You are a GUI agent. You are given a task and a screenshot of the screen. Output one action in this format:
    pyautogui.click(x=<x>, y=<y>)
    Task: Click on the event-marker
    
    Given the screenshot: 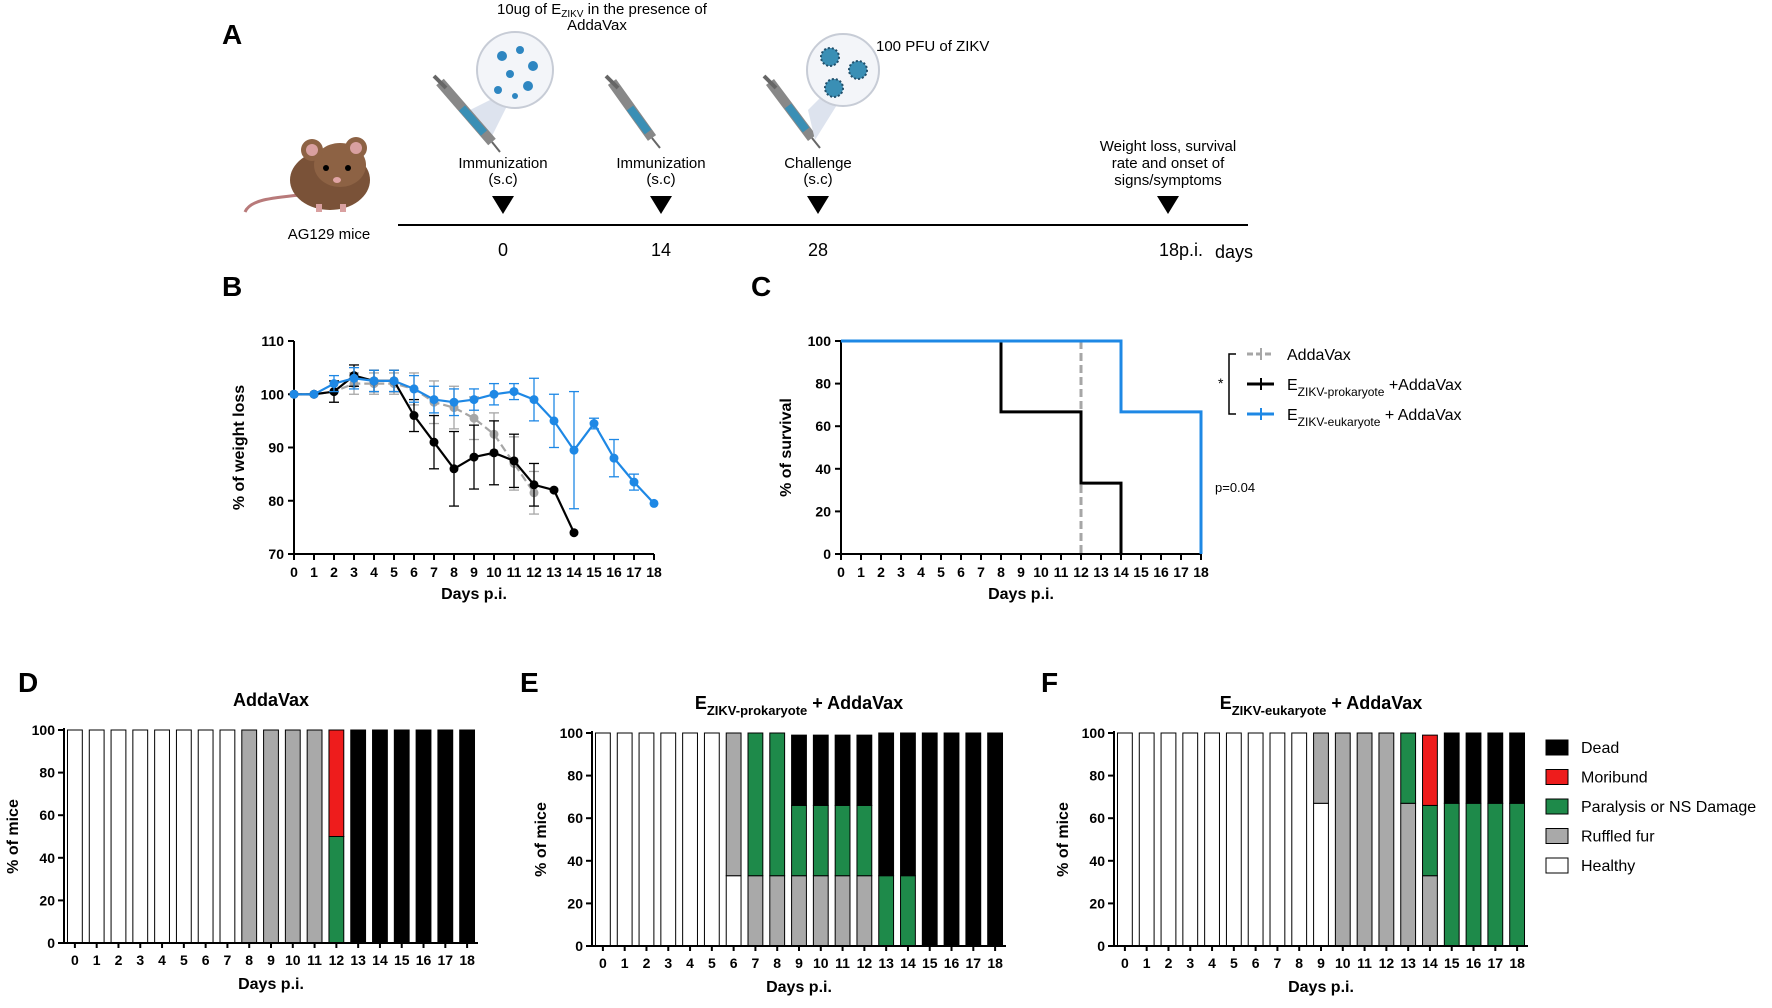 What is the action you would take?
    pyautogui.click(x=503, y=205)
    